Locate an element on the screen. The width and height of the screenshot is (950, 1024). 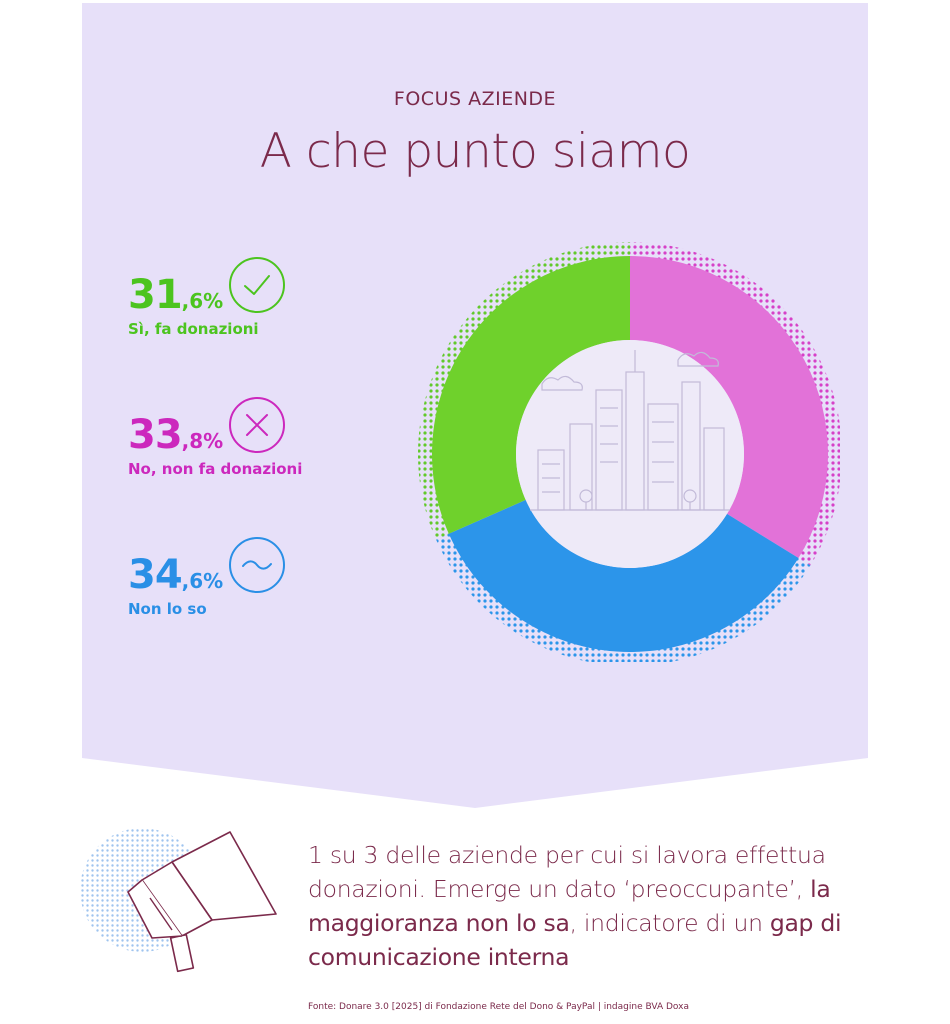
stat-no-dec: ,8% is located at coordinates (202, 441).